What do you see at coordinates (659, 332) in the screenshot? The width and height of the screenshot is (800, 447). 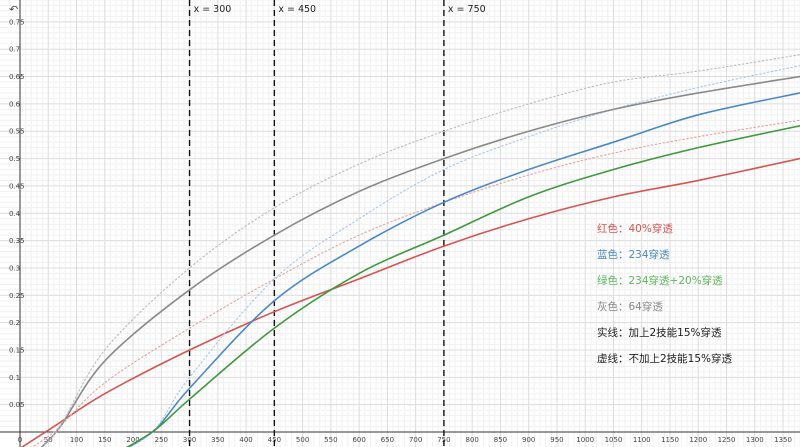 I see `legend-entry: 实线：加上2技能15%穿透` at bounding box center [659, 332].